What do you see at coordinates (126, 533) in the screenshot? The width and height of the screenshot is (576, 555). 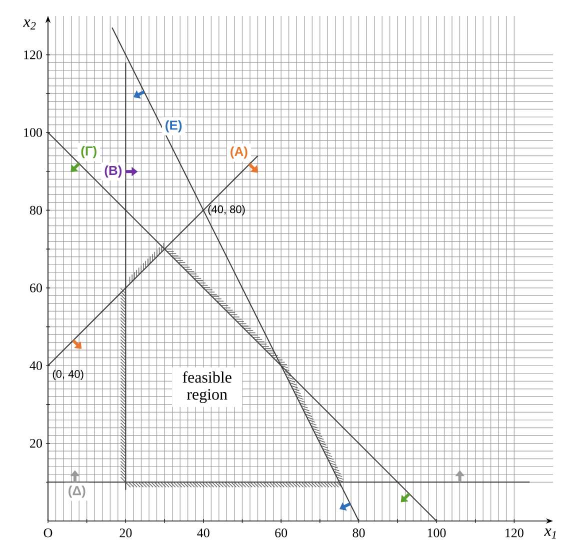 I see `x-tick-label: 20` at bounding box center [126, 533].